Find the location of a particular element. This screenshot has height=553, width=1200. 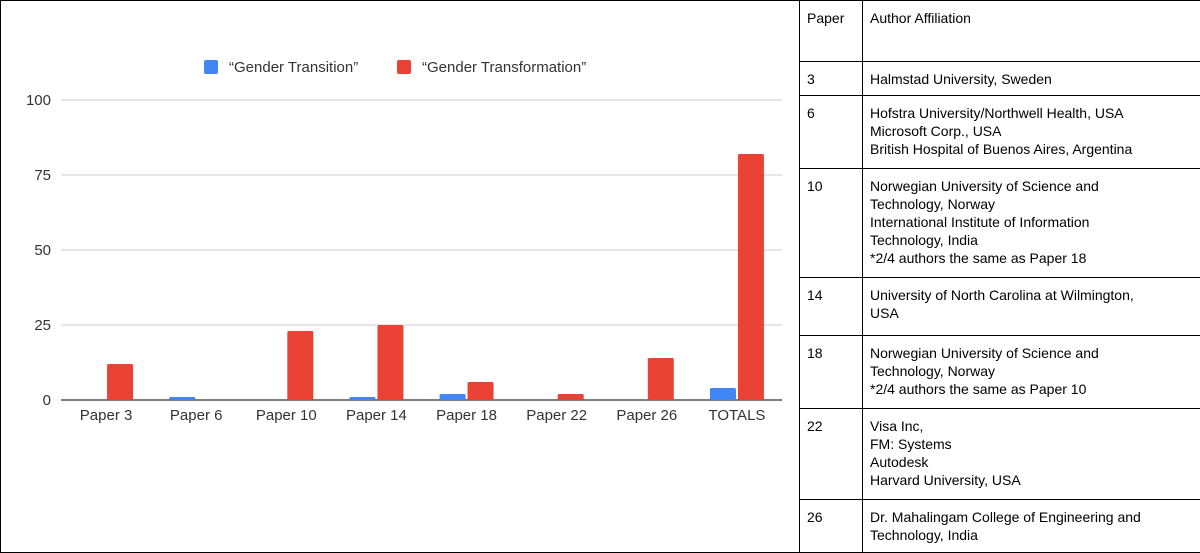

affiliation-line: *2/4 authors the same as Paper 10 is located at coordinates (978, 389).